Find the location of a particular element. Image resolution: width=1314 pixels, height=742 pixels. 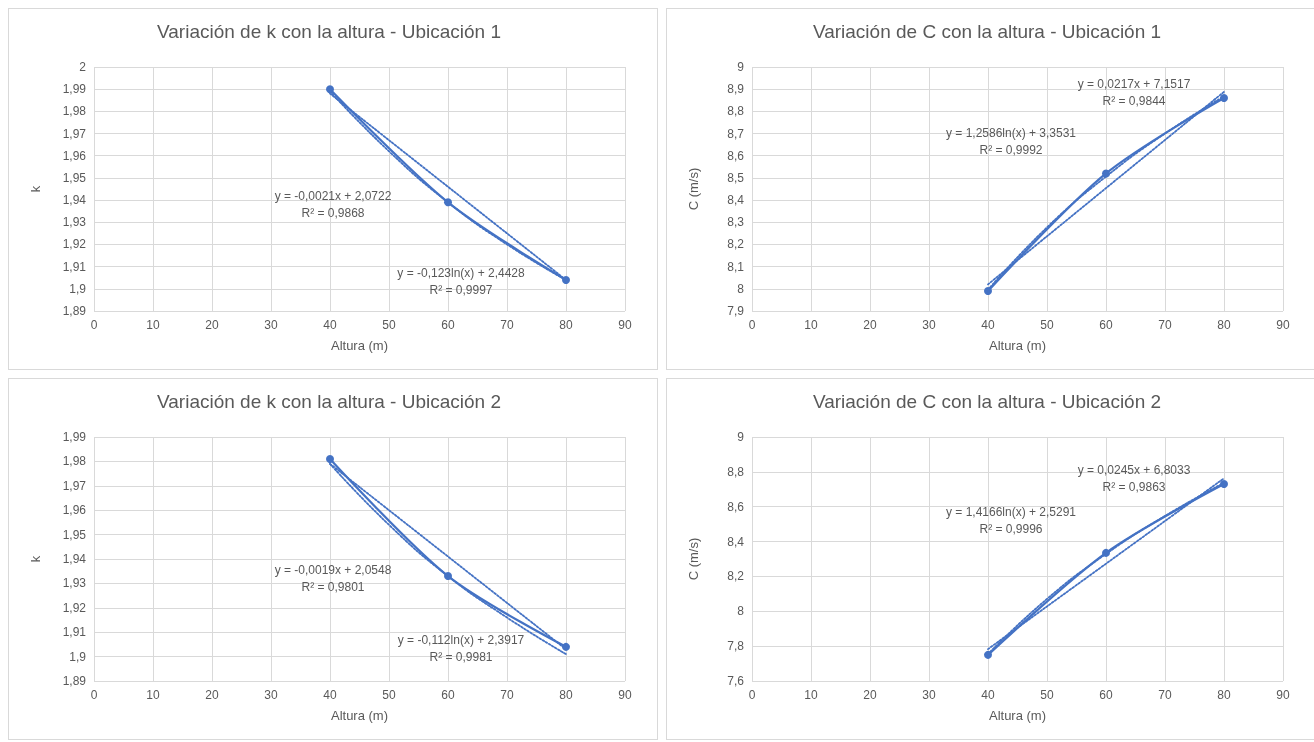

annotation: y = -0,0021x + 2,0722 R² = 0,9868 is located at coordinates (333, 204).